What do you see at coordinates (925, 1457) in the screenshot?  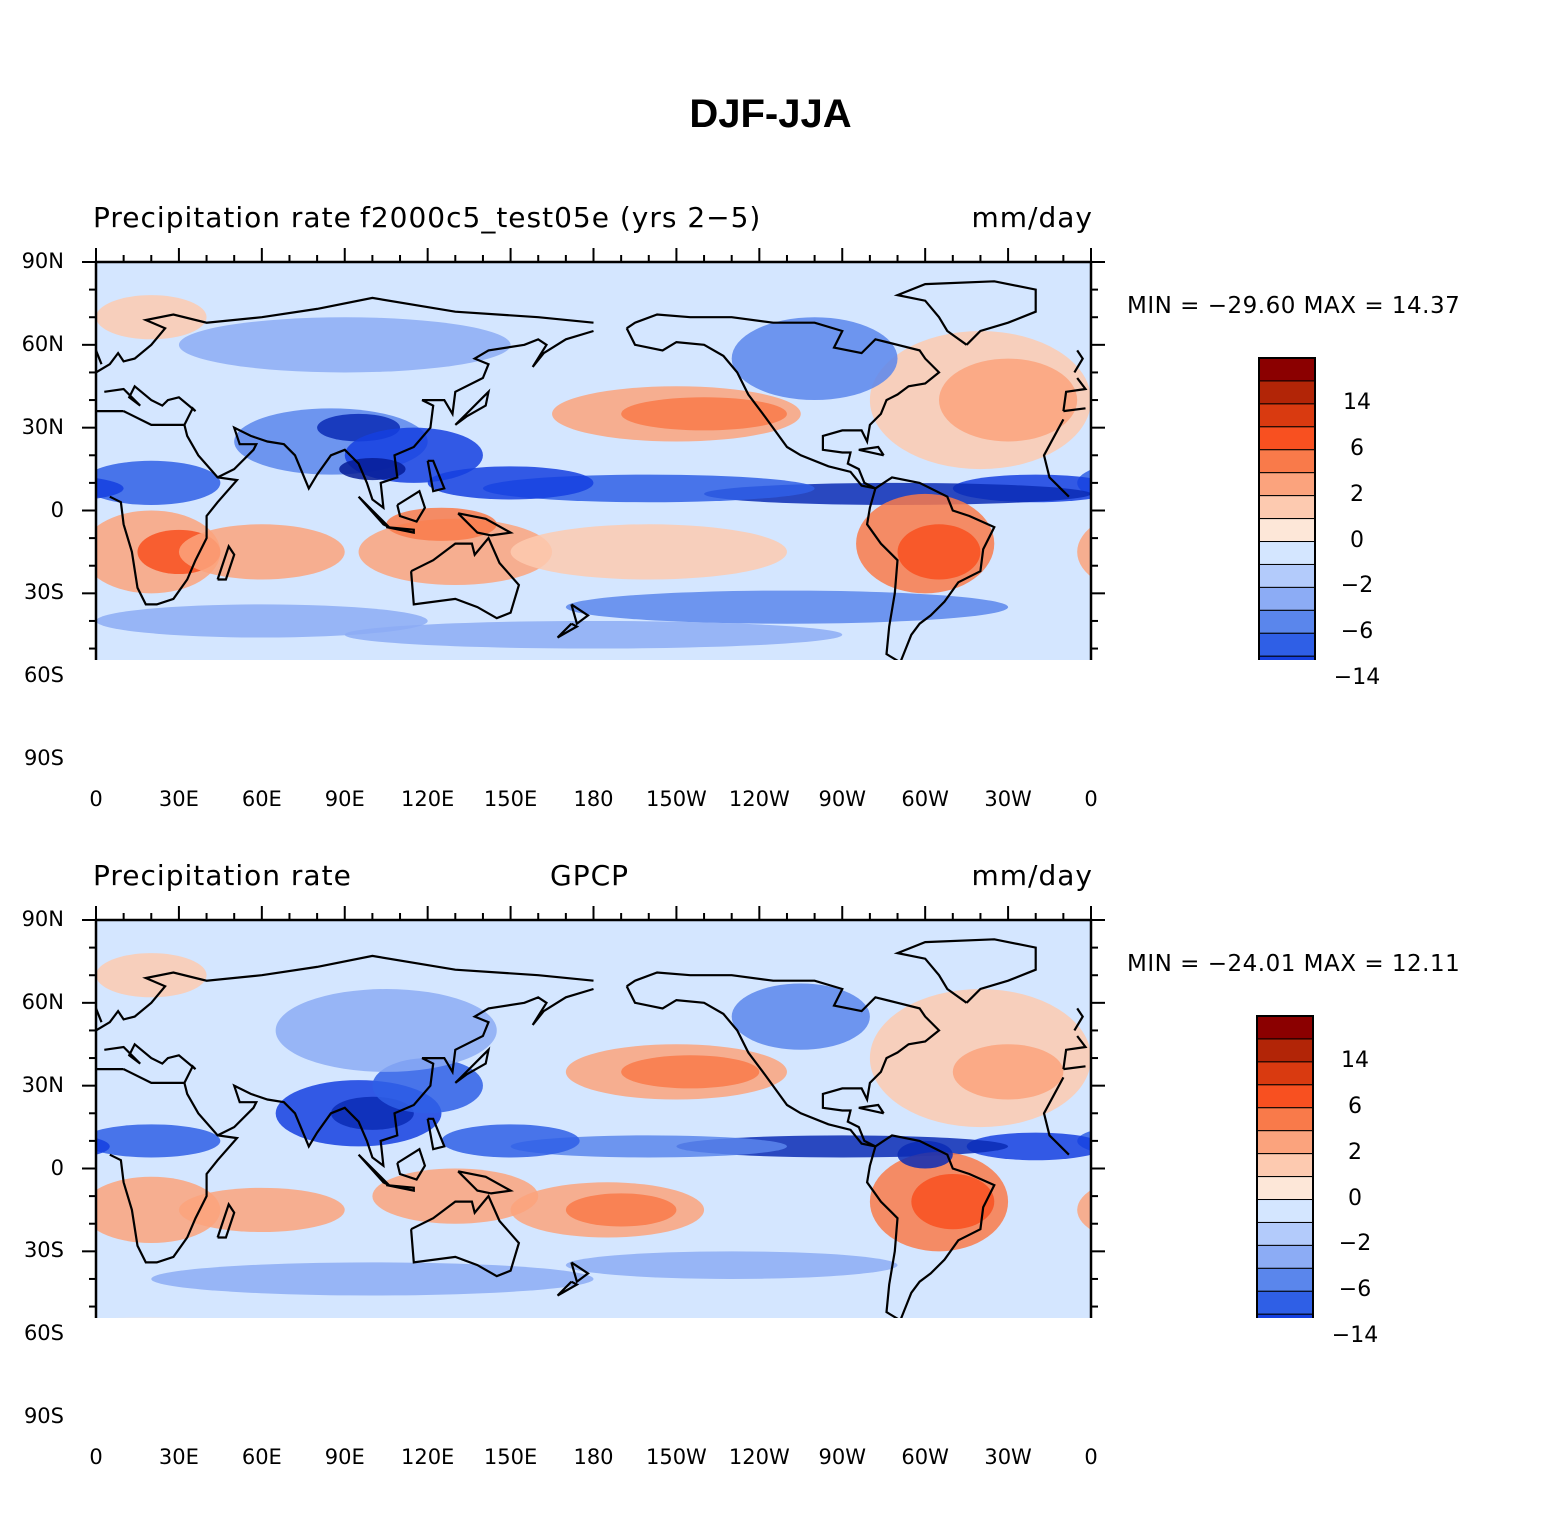 I see `x-tick-label: 60W` at bounding box center [925, 1457].